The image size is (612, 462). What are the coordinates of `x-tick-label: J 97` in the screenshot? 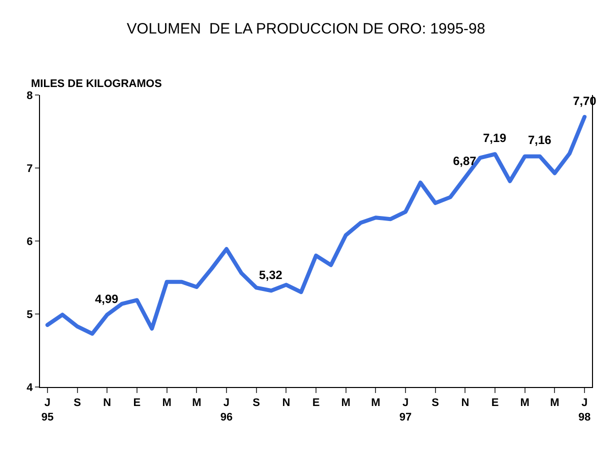 It's located at (405, 410).